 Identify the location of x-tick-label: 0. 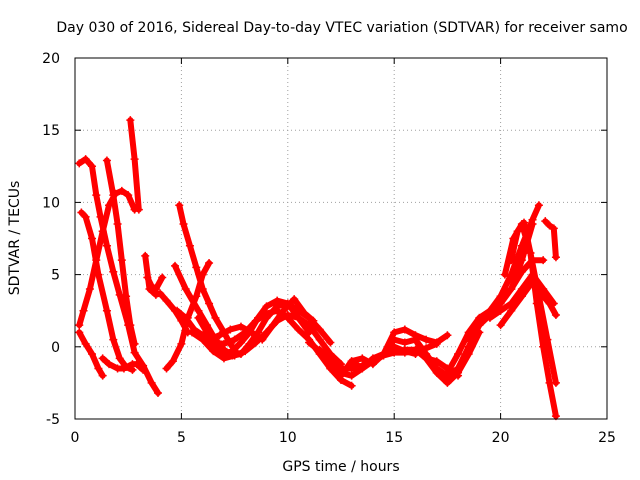
(75, 438).